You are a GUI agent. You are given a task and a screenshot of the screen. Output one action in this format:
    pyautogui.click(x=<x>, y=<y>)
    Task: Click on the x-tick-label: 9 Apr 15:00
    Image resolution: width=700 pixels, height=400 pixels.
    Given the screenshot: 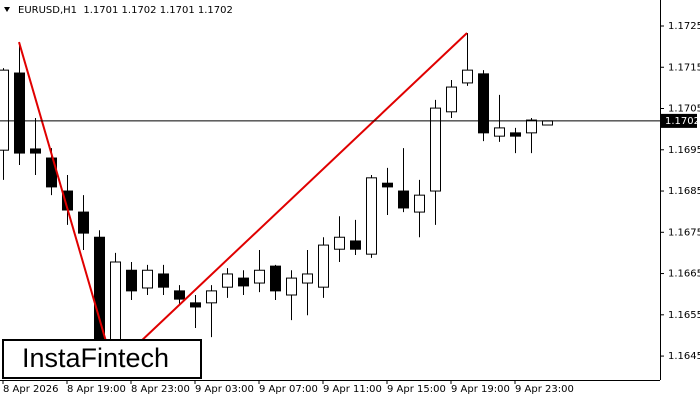 What is the action you would take?
    pyautogui.click(x=416, y=389)
    